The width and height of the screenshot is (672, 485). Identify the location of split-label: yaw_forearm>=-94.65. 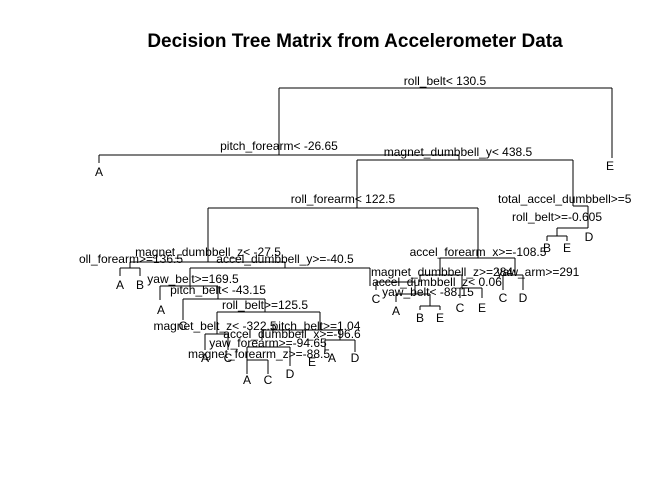
(268, 343).